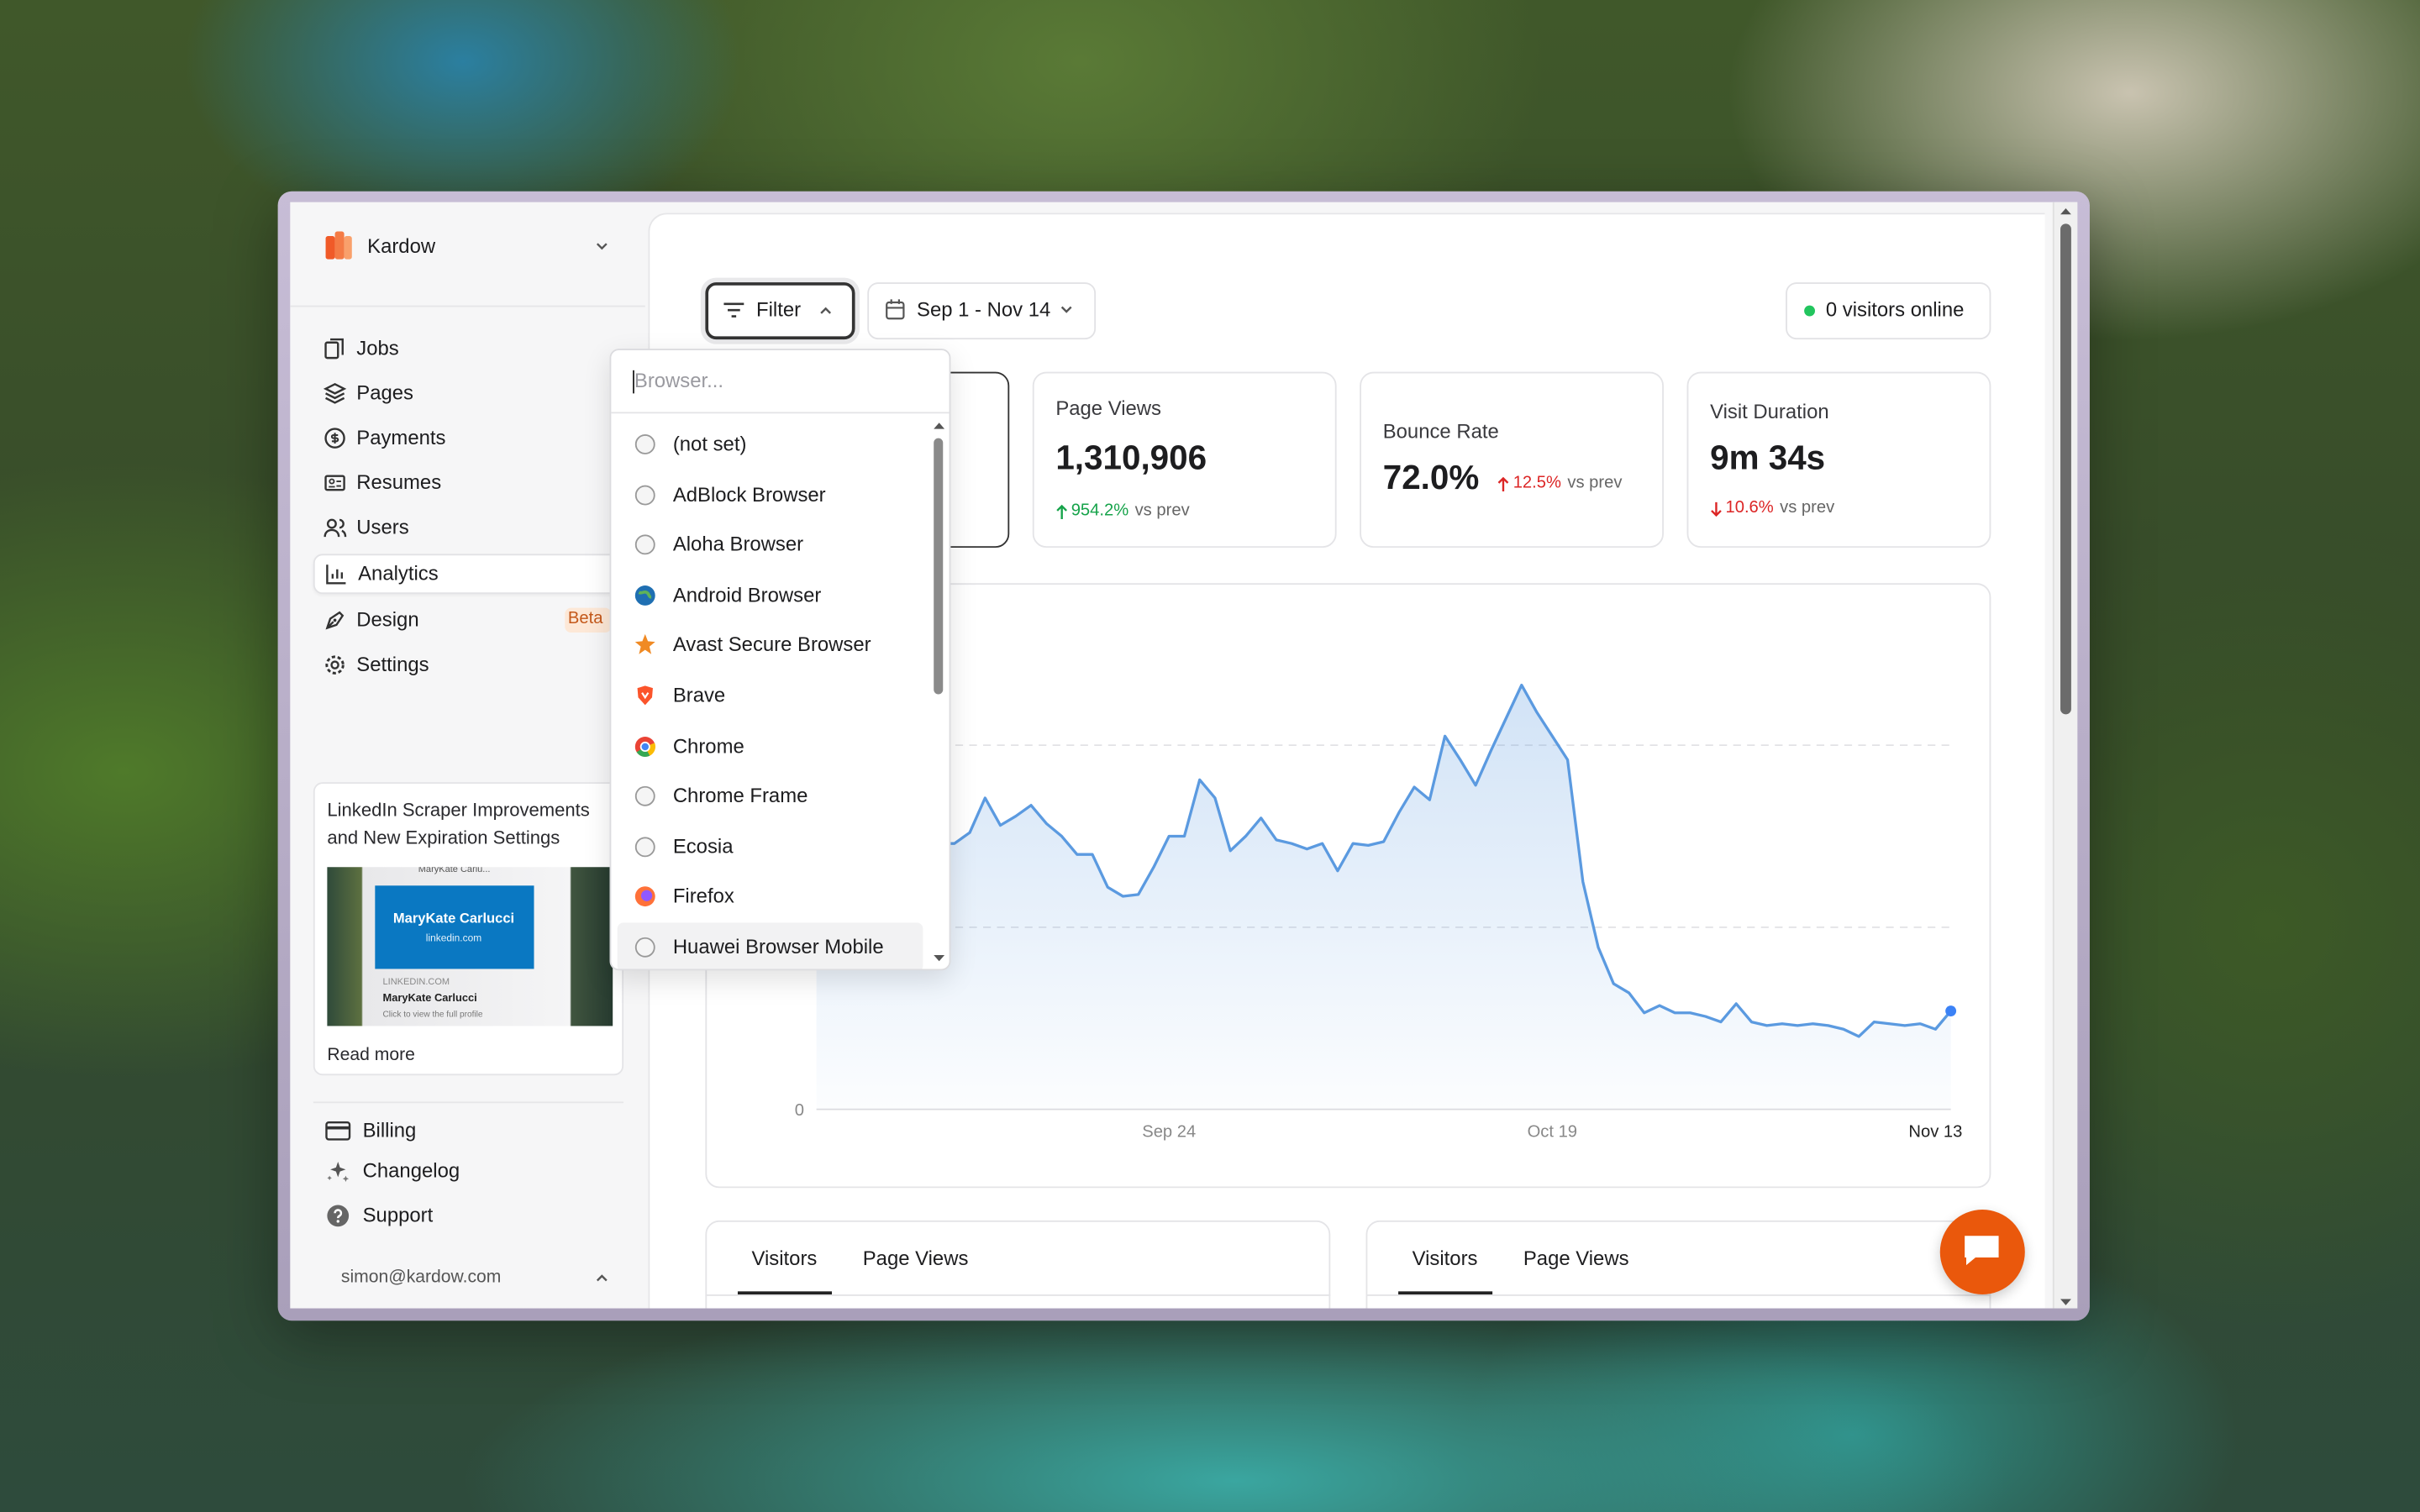 The height and width of the screenshot is (1512, 2420). I want to click on nav-item: Jobs, so click(377, 348).